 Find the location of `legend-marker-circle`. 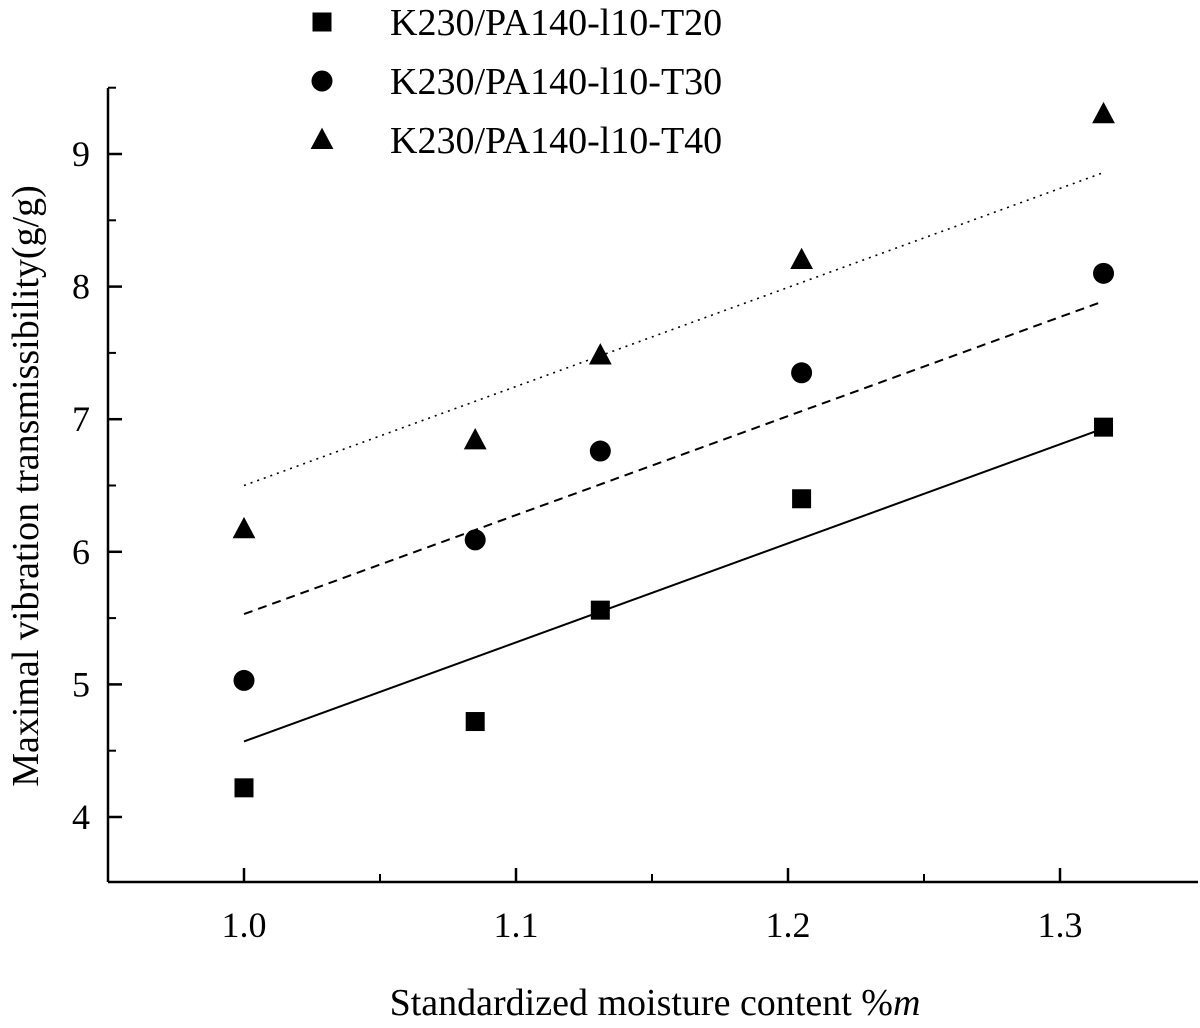

legend-marker-circle is located at coordinates (322, 81).